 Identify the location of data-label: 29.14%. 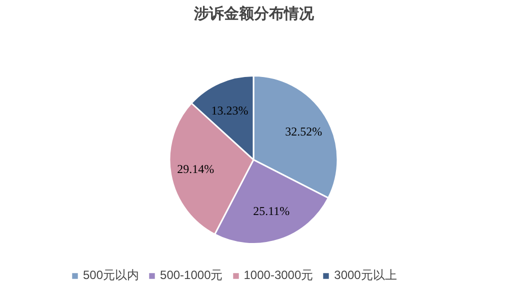
(195, 169).